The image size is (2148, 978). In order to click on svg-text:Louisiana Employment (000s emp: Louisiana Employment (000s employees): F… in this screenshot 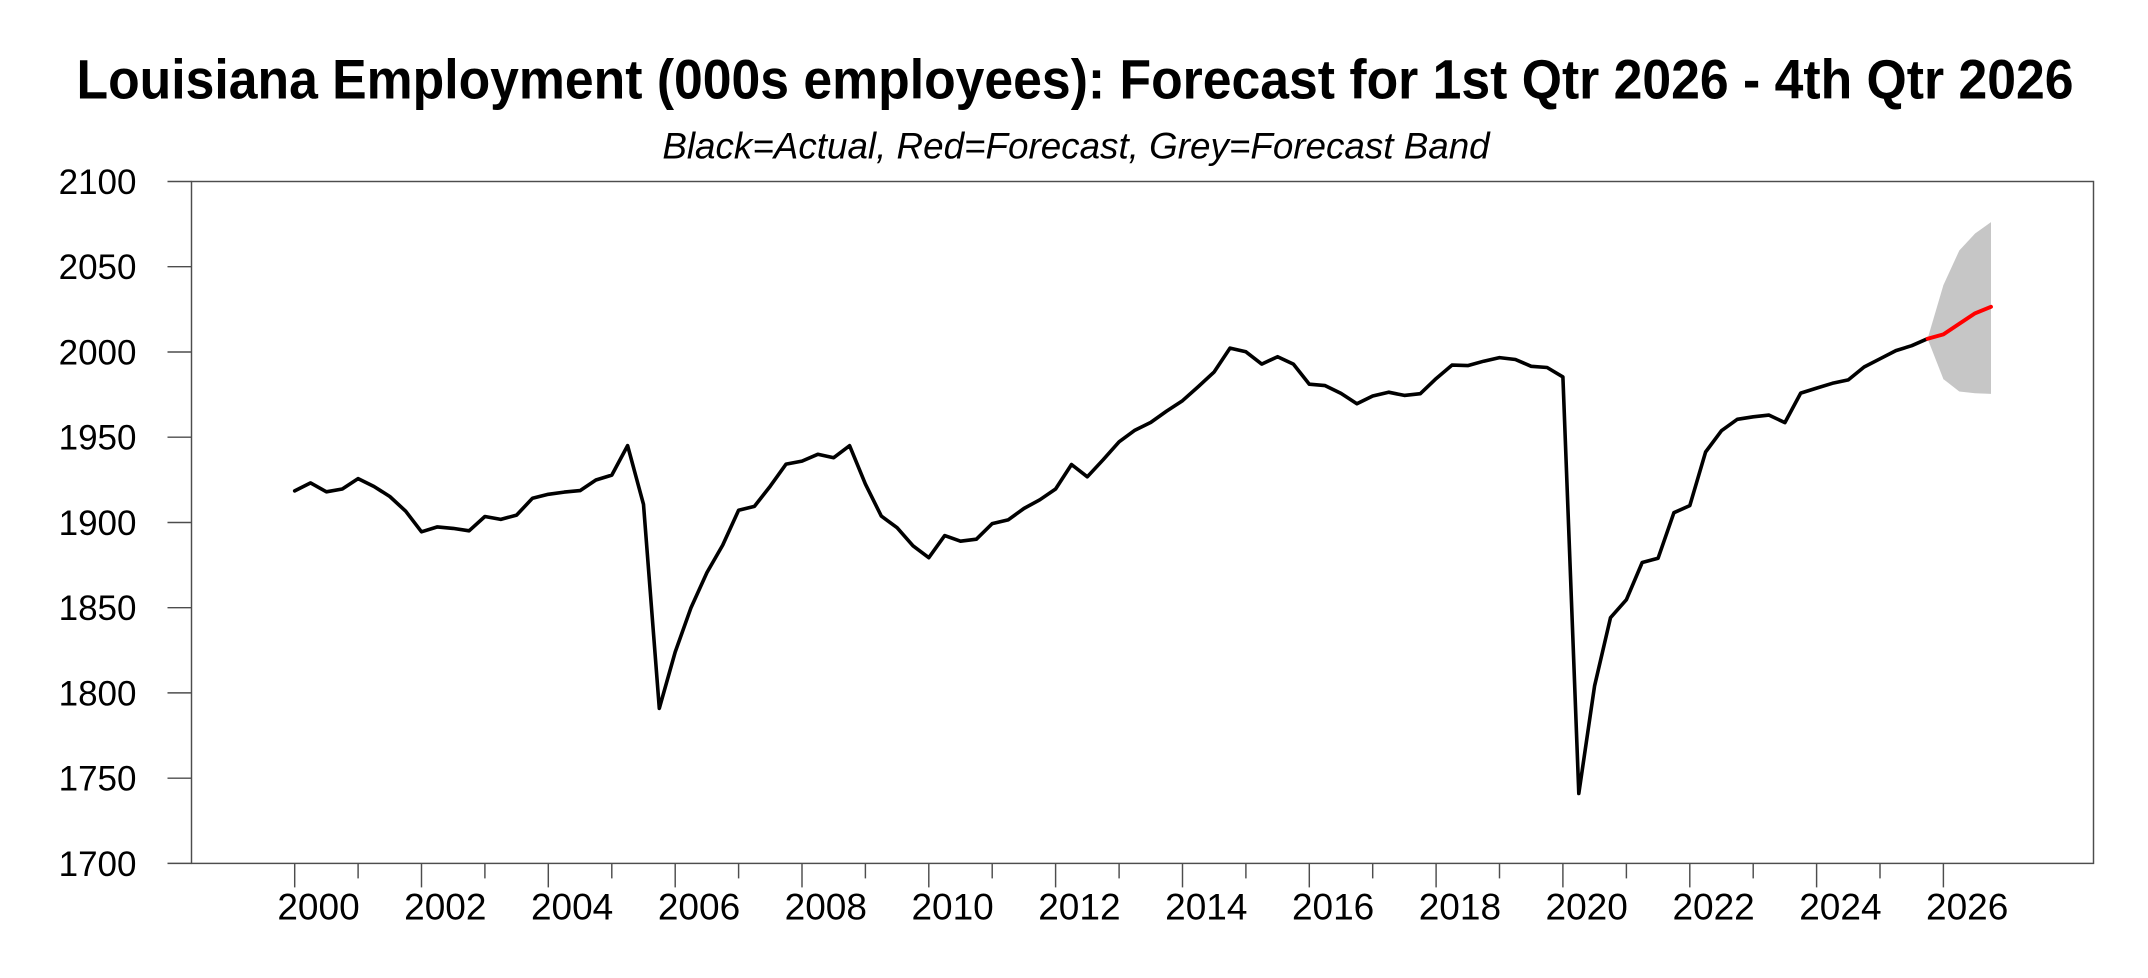, I will do `click(1075, 78)`.